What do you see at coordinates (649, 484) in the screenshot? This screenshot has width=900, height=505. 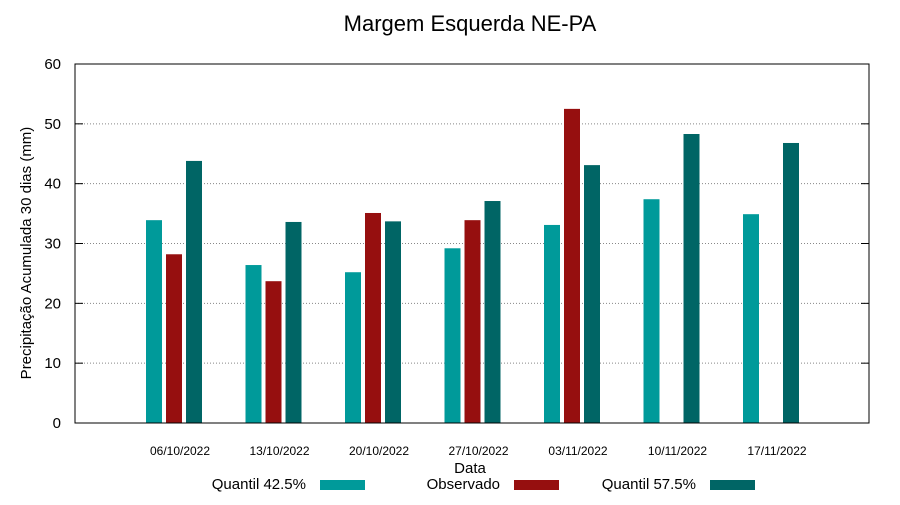 I see `legend-label: Quantil 57.5%` at bounding box center [649, 484].